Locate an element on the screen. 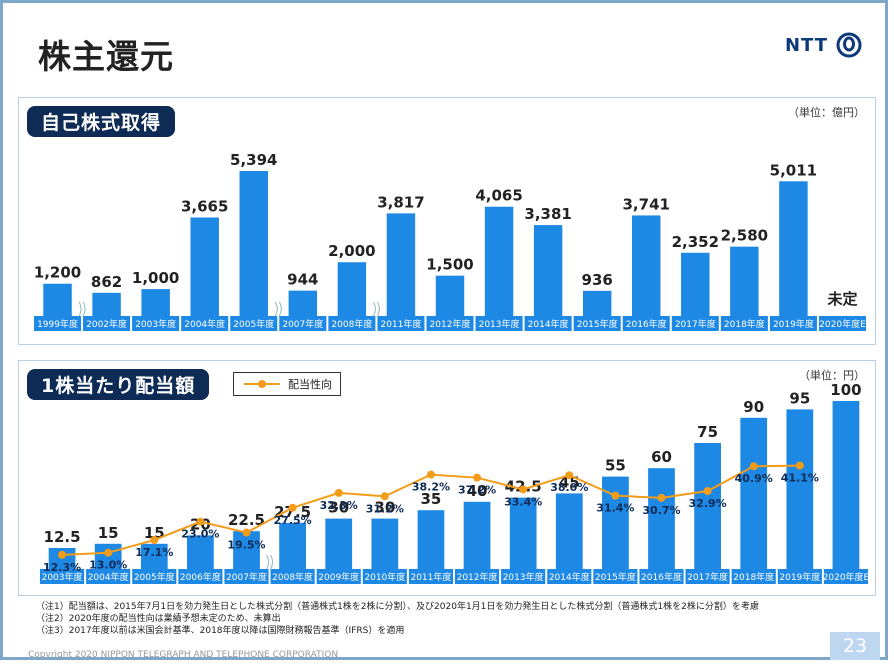 This screenshot has width=894, height=666. bar-value-label: 90 is located at coordinates (753, 407).